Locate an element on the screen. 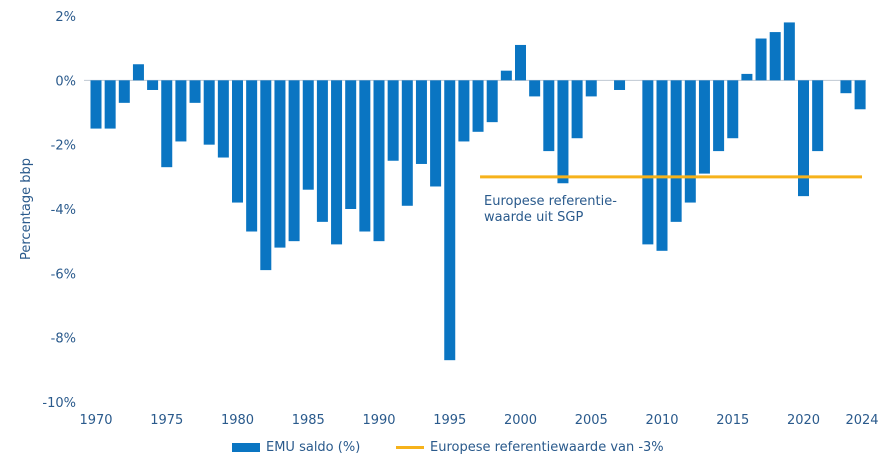  bar-1979 is located at coordinates (223, 119).